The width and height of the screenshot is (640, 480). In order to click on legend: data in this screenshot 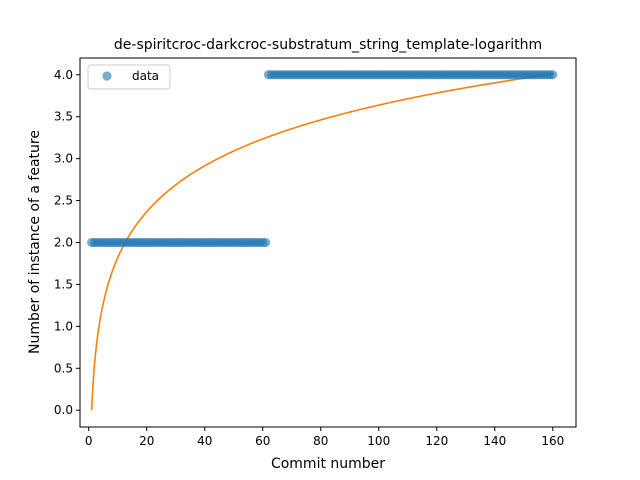, I will do `click(129, 77)`.